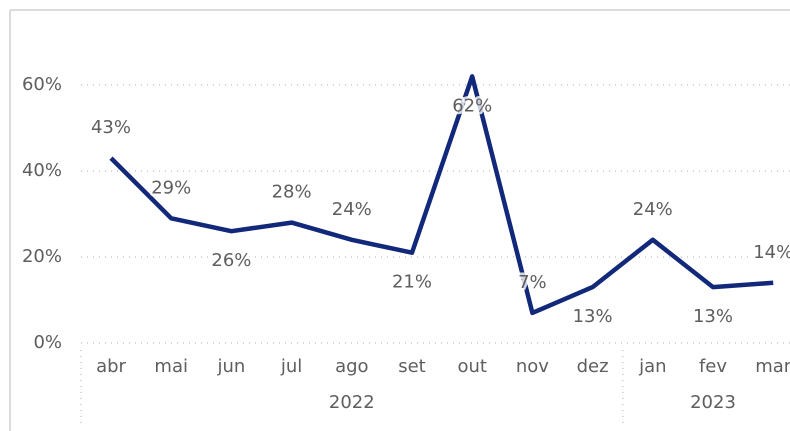 The width and height of the screenshot is (790, 431). What do you see at coordinates (652, 366) in the screenshot?
I see `x-tick-label: jan` at bounding box center [652, 366].